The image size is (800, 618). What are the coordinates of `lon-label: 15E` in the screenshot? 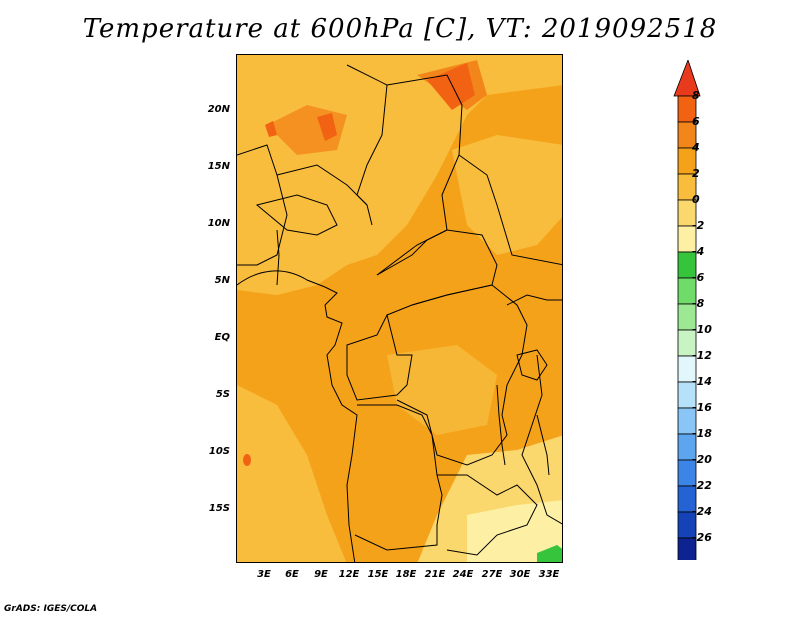 It's located at (378, 574).